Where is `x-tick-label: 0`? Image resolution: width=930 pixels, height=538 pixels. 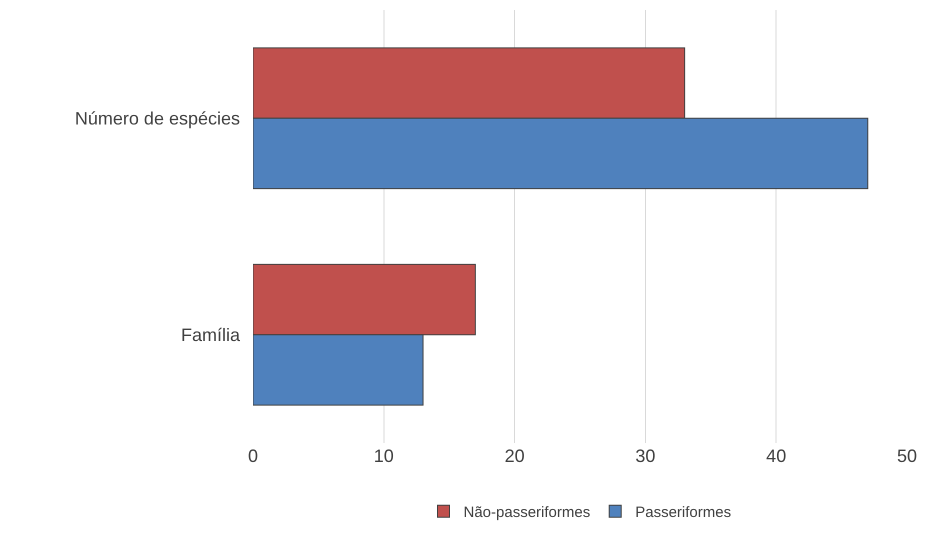 x-tick-label: 0 is located at coordinates (253, 456).